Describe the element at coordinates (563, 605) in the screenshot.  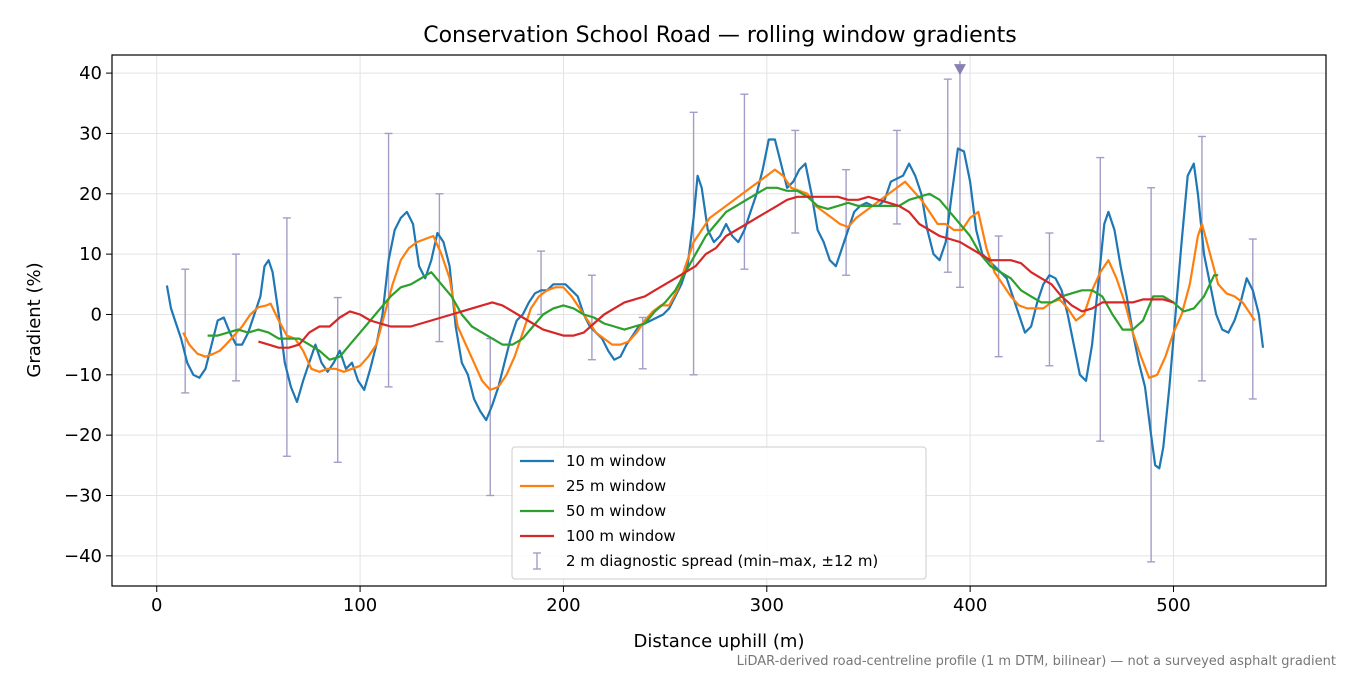
I see `x-tick-label: 200` at that location.